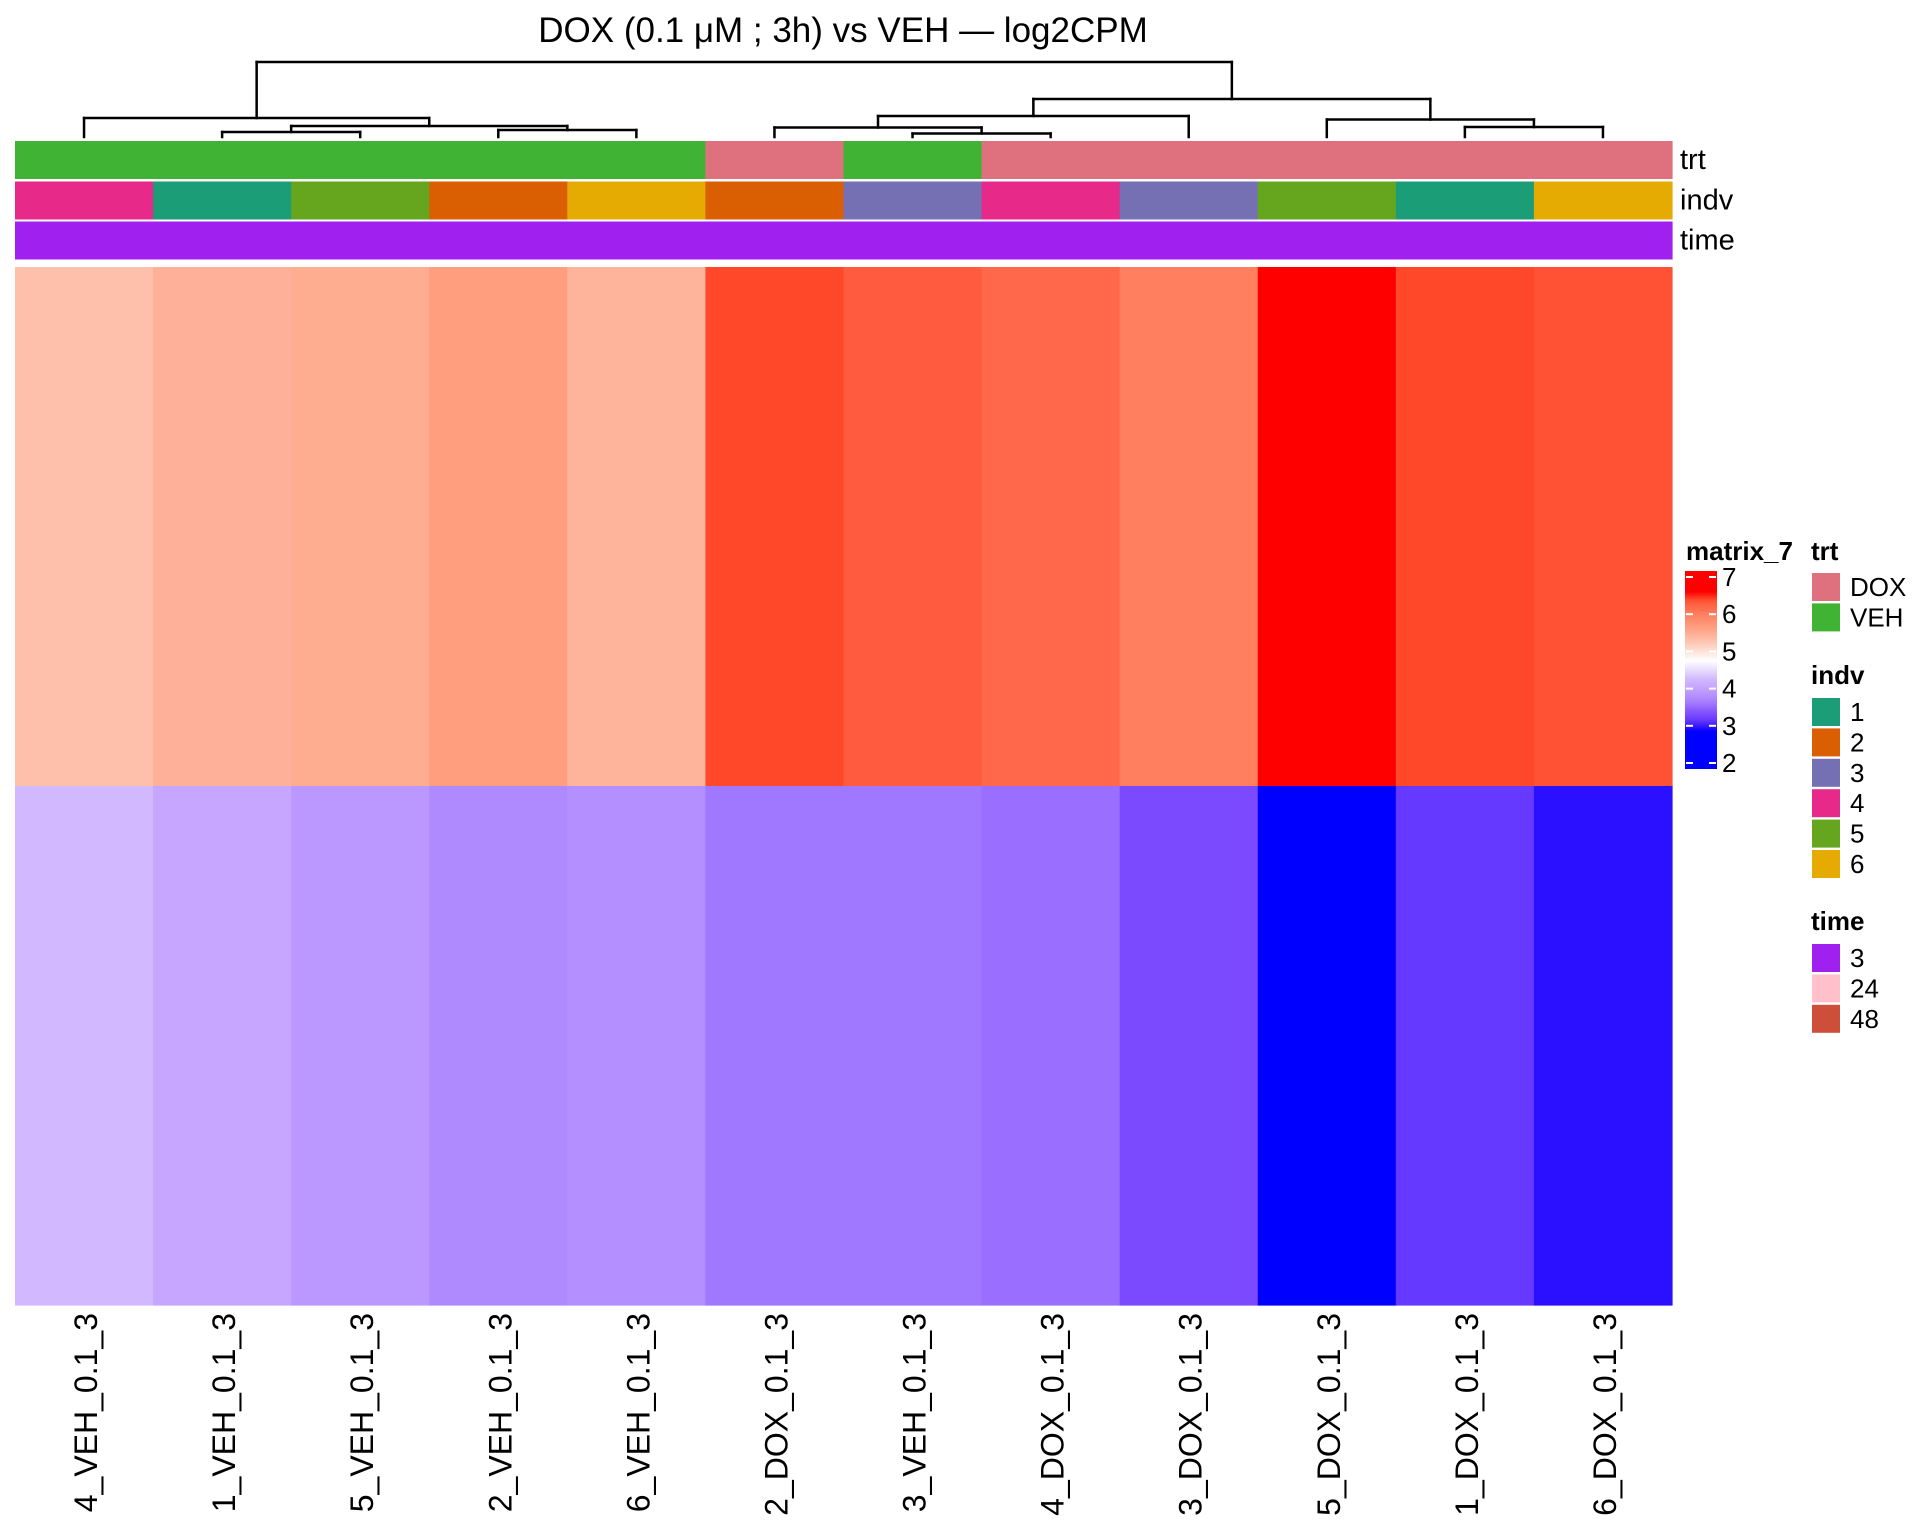 The width and height of the screenshot is (1920, 1536). Describe the element at coordinates (1876, 617) in the screenshot. I see `legend-label: VEH` at that location.